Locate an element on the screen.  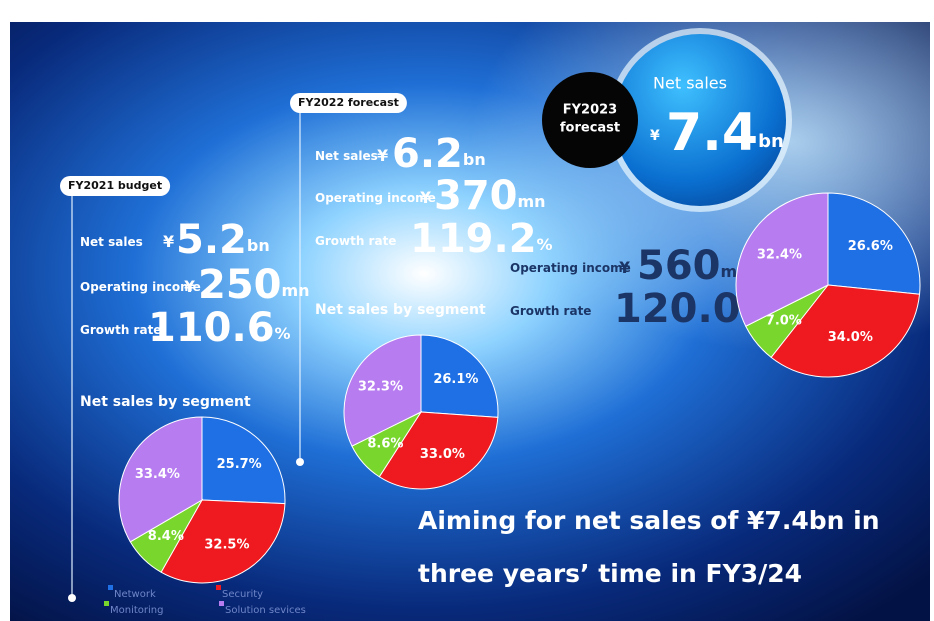
legend-label: Monitoring is located at coordinates (136, 610).